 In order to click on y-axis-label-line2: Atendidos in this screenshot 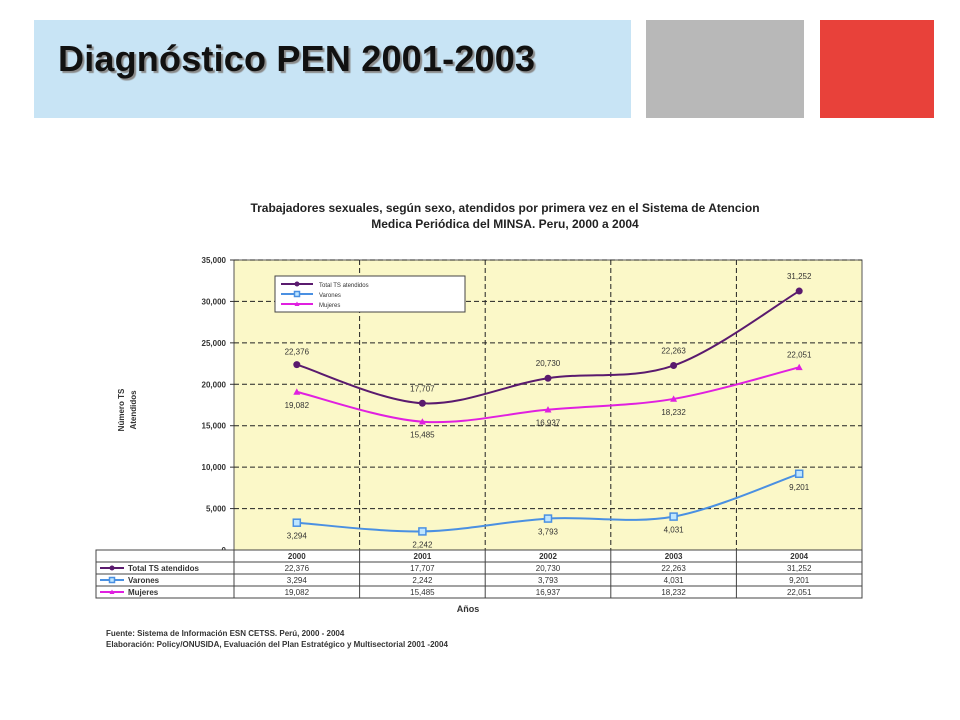, I will do `click(133, 410)`.